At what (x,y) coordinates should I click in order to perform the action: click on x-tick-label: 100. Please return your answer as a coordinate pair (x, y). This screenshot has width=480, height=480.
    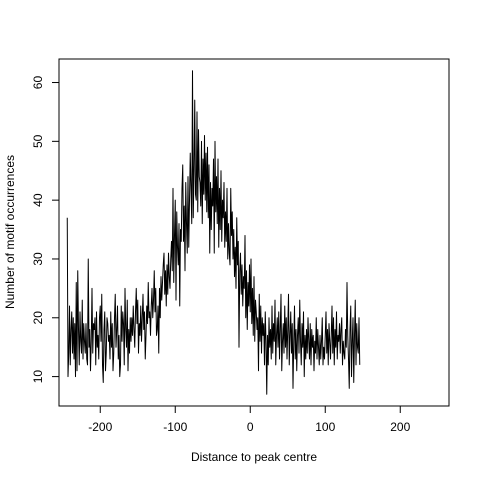
    Looking at the image, I should click on (325, 427).